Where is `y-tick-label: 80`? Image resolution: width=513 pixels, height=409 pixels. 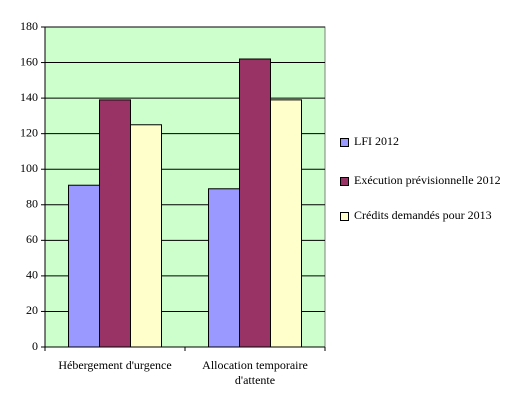 y-tick-label: 80 is located at coordinates (32, 204).